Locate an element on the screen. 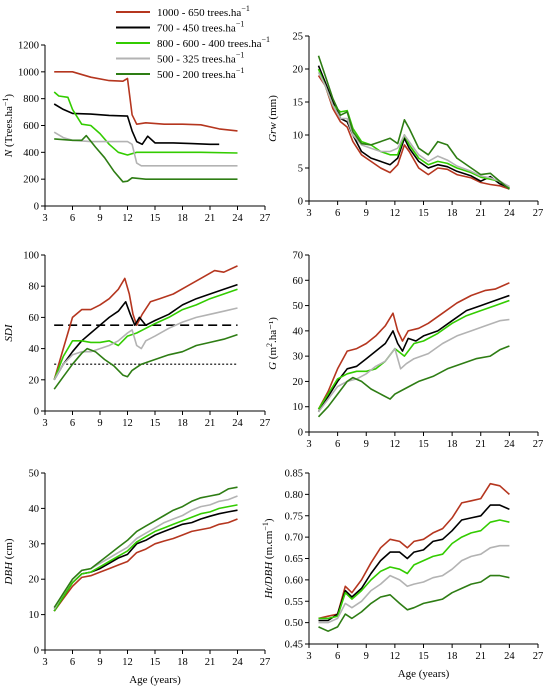 This screenshot has width=550, height=687. y-axis-label-unit: (Trees.ha is located at coordinates (9, 128).